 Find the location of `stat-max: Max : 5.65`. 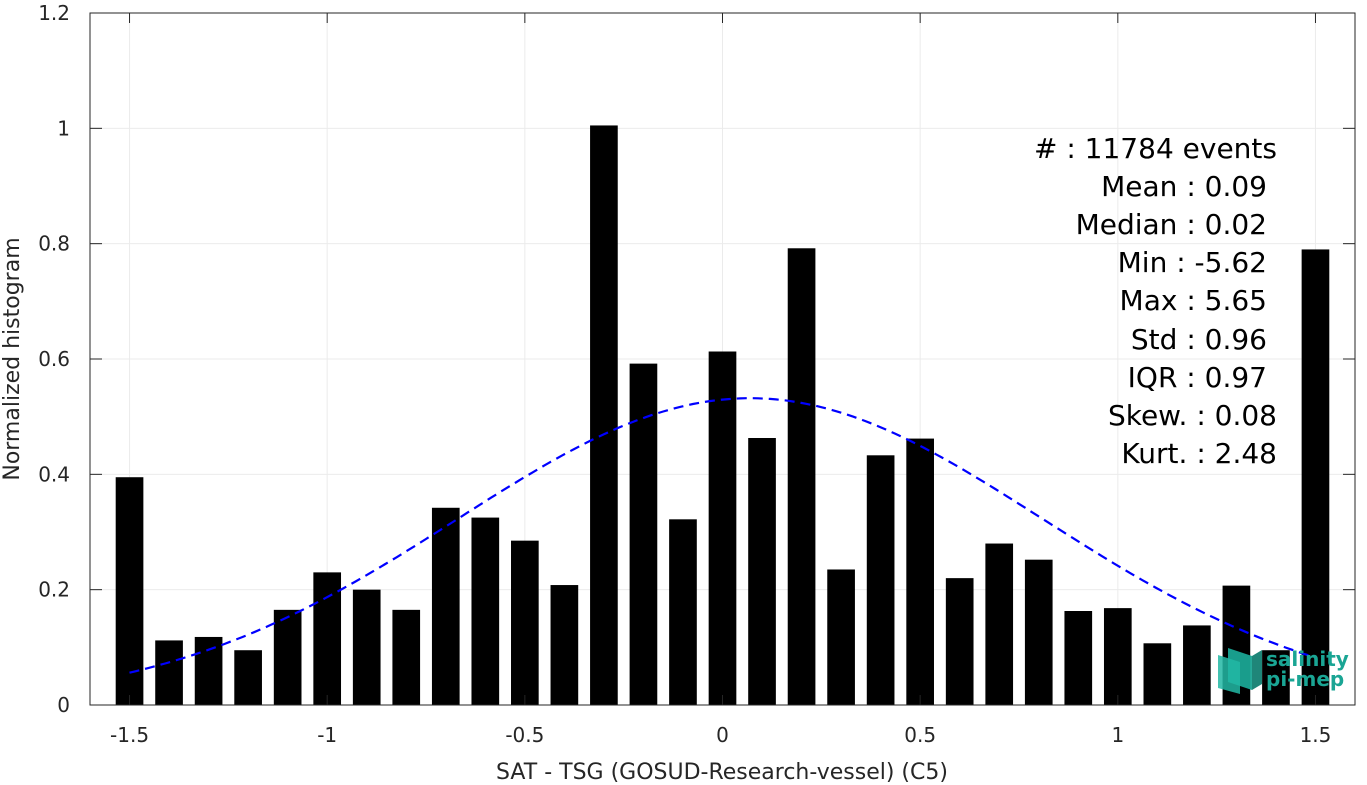

stat-max: Max : 5.65 is located at coordinates (1193, 300).